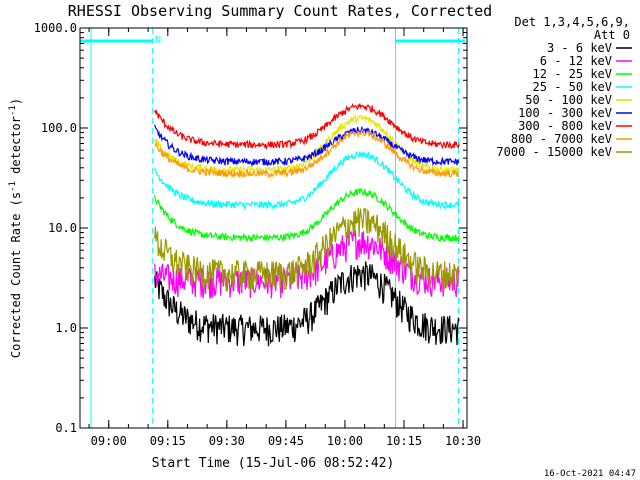 This screenshot has width=640, height=480. Describe the element at coordinates (561, 139) in the screenshot. I see `legend-entry-label: 800 - 7000 keV` at that location.